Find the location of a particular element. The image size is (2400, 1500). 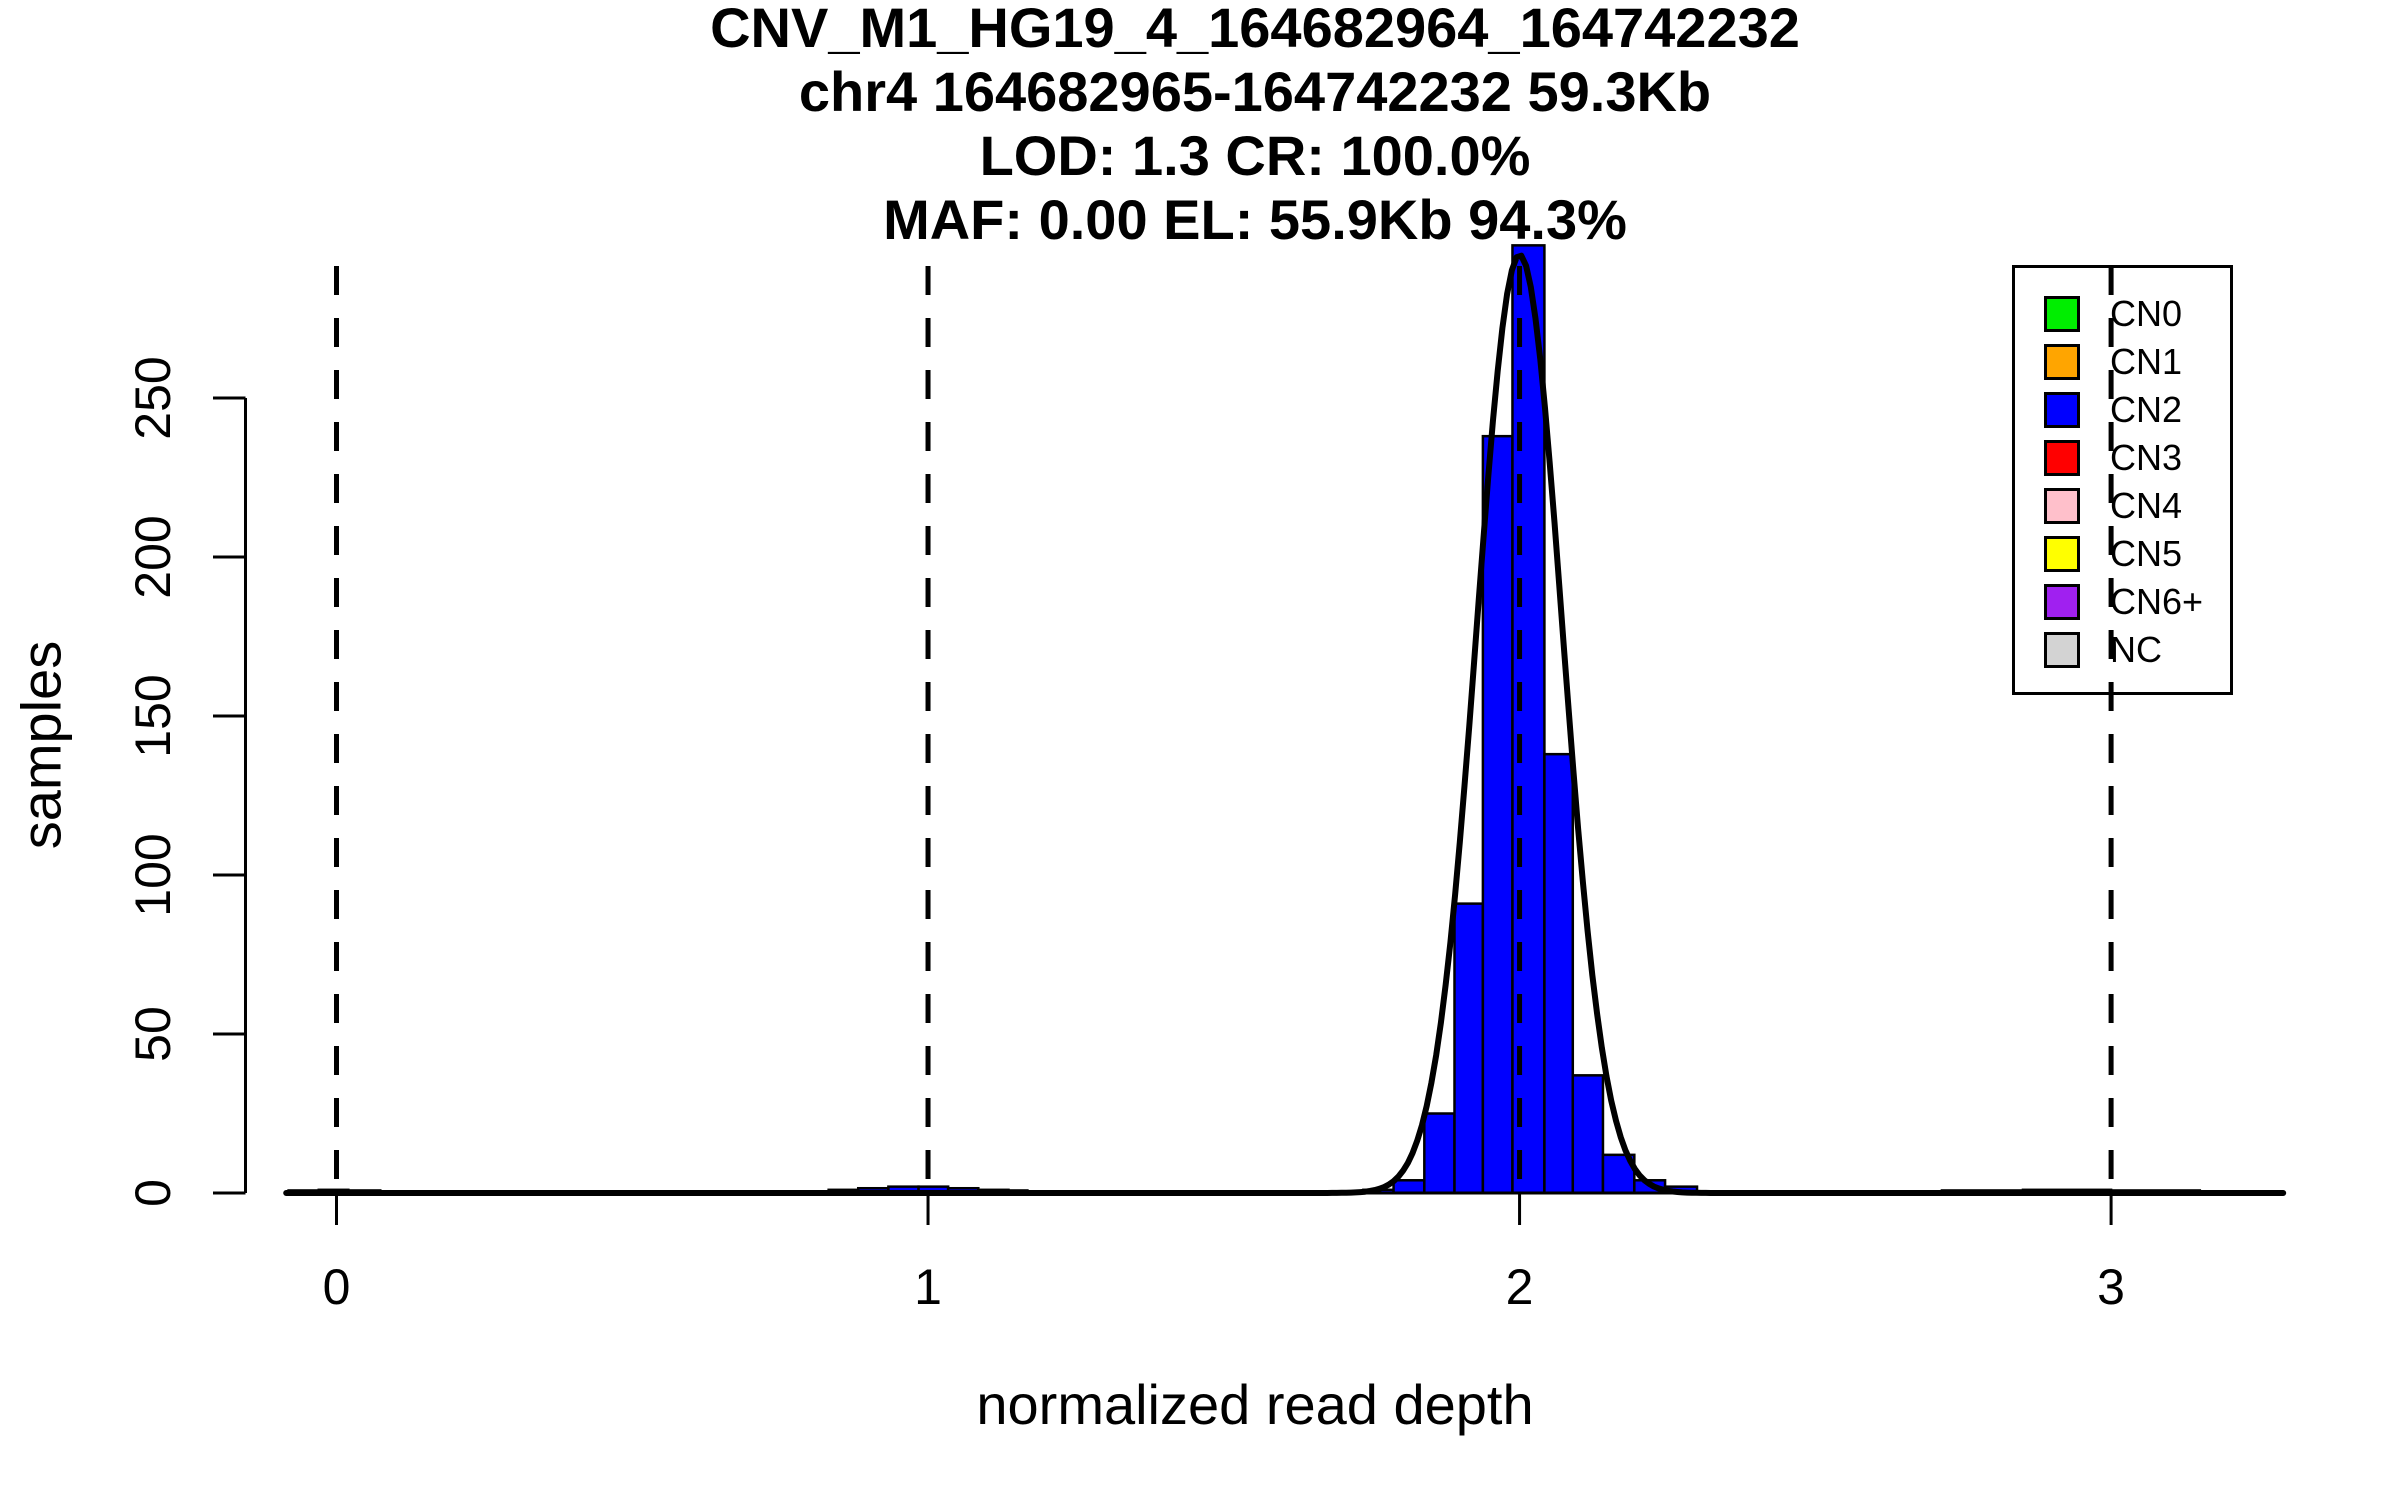

legend-label: CN4 is located at coordinates (2146, 505).